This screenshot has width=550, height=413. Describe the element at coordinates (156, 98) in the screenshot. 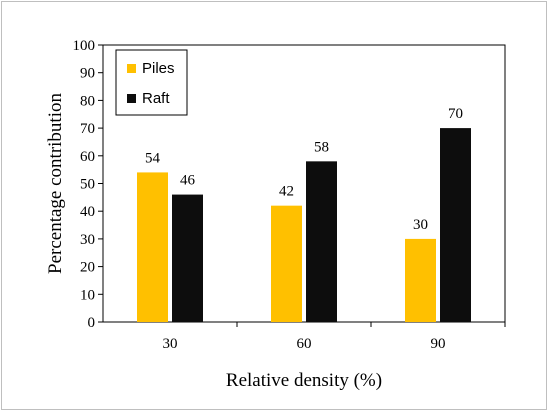

I see `legend-label-raft: Raft` at that location.